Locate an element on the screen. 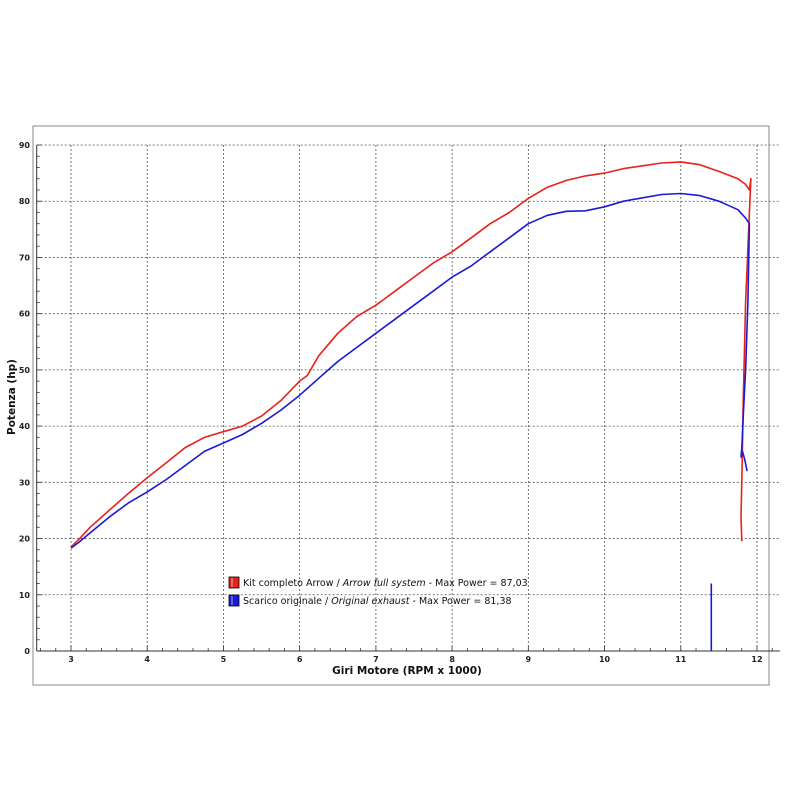 This screenshot has height=800, width=800. x-tick-label: 10 is located at coordinates (605, 659).